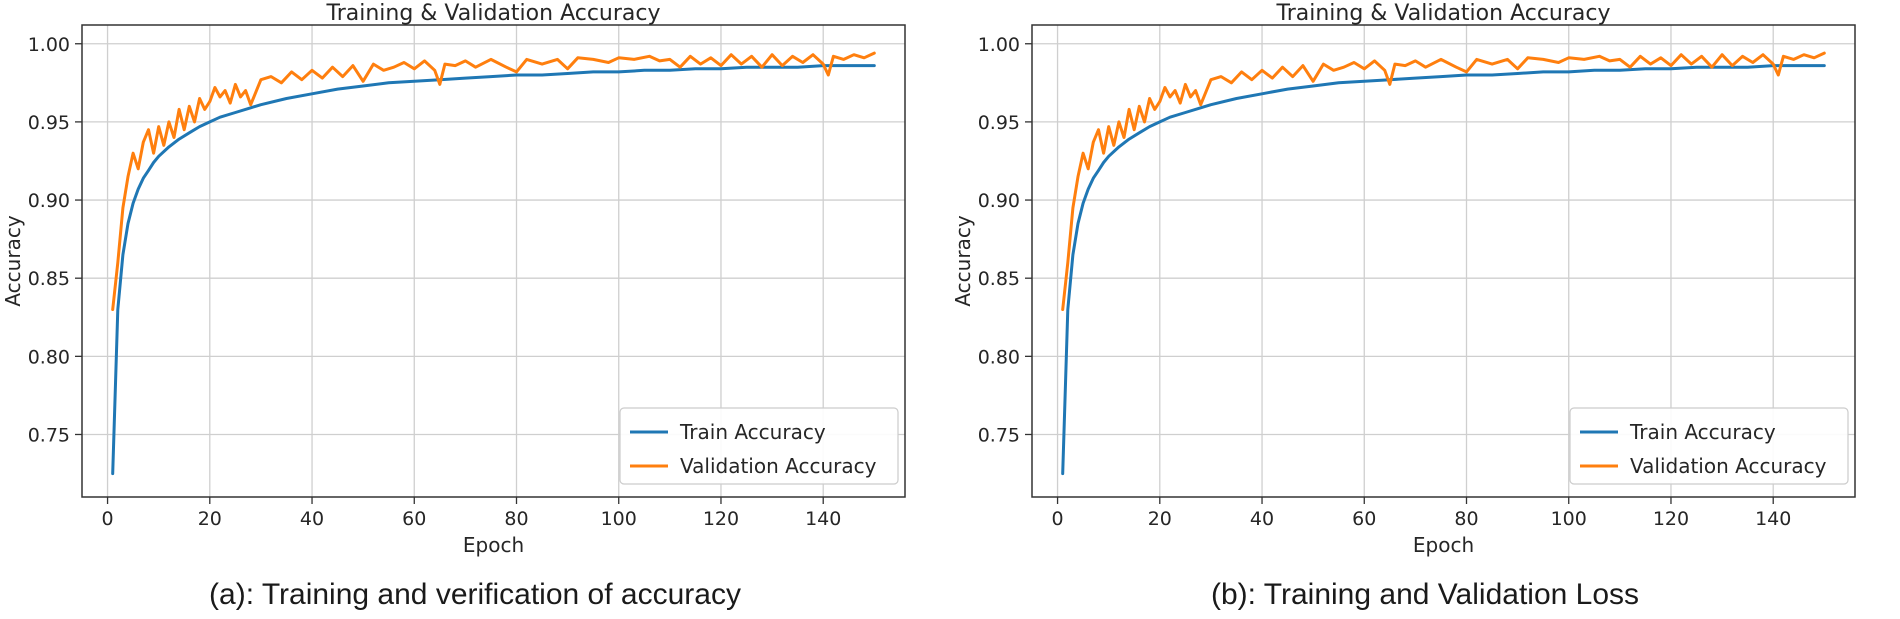  Describe the element at coordinates (1425, 594) in the screenshot. I see `caption-b: (b): Training and Validation Loss` at that location.